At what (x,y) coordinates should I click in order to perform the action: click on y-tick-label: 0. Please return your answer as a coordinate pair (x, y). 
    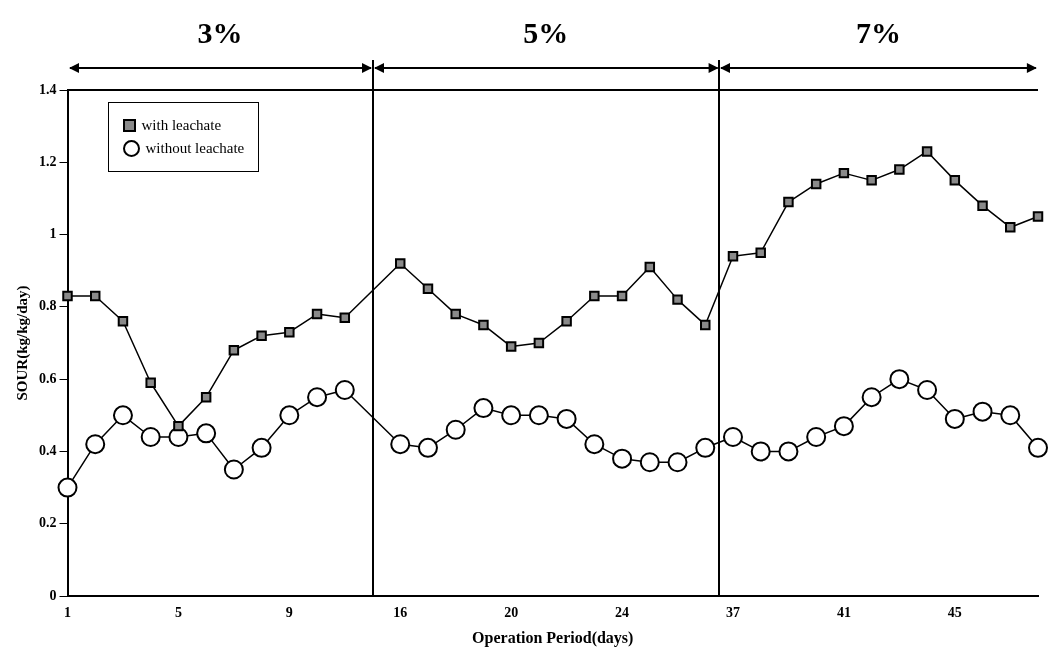
    Looking at the image, I should click on (53, 595).